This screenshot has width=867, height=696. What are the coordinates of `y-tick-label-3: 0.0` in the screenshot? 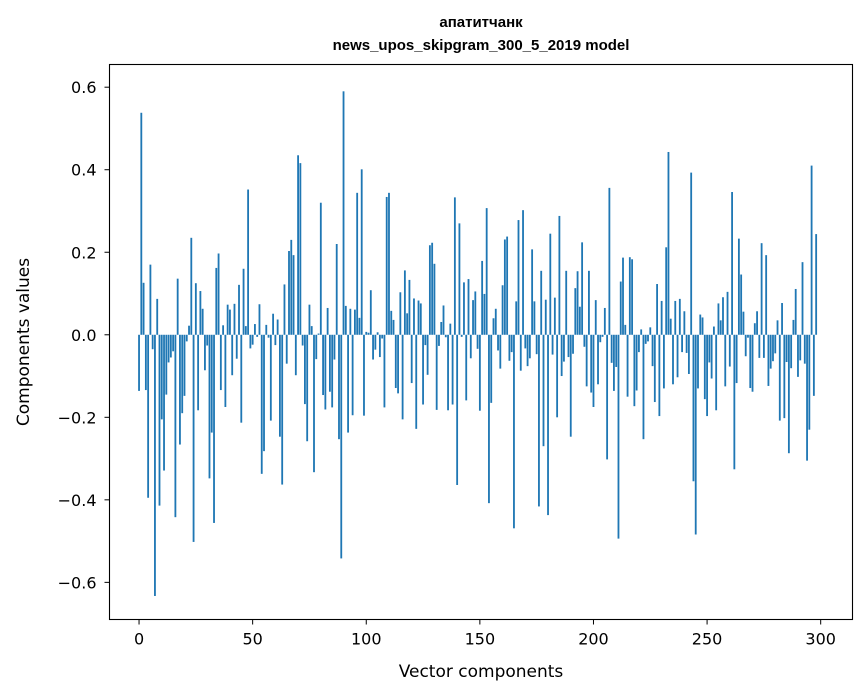 It's located at (83, 335).